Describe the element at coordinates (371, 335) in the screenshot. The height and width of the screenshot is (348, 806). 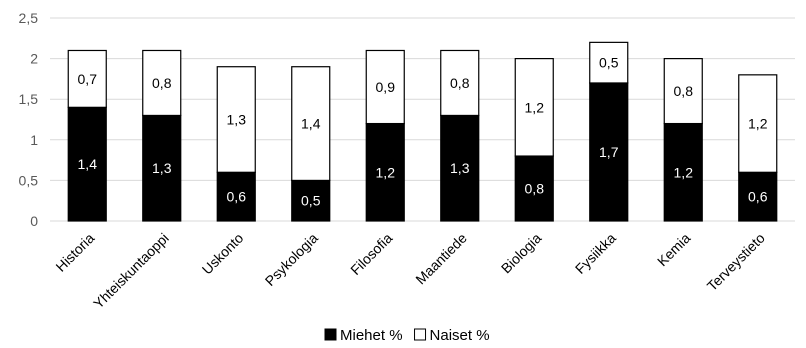
I see `legend-label: Miehet %` at that location.